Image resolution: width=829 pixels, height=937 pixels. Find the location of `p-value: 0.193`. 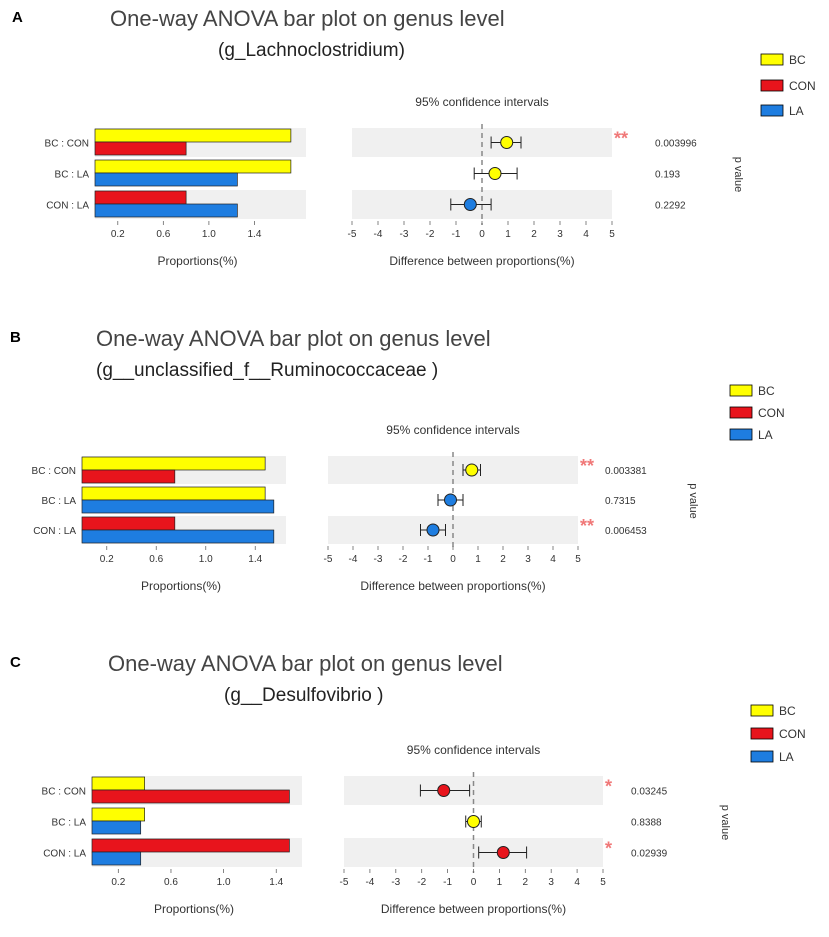

p-value: 0.193 is located at coordinates (667, 175).